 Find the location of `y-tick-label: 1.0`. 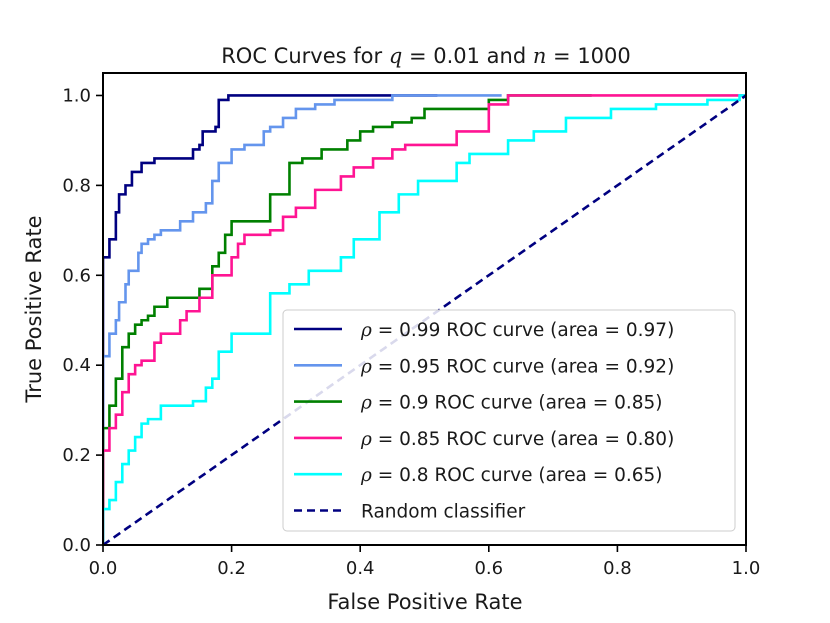

y-tick-label: 1.0 is located at coordinates (76, 95).